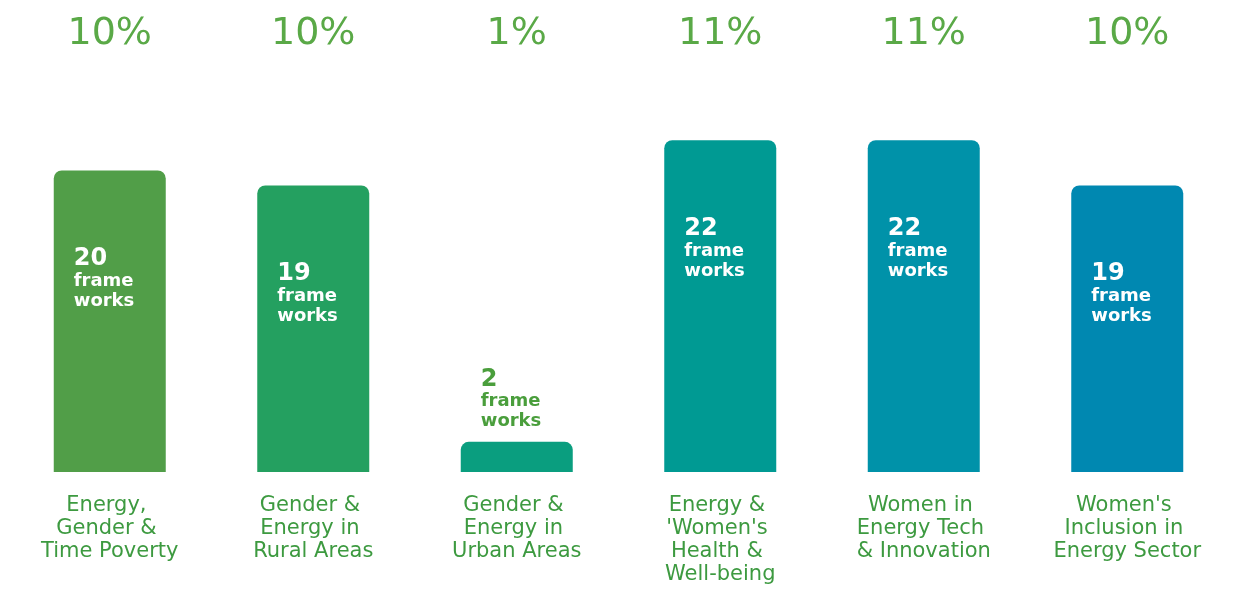  What do you see at coordinates (109, 526) in the screenshot?
I see `x-tick-label: Energy, Gender & Time Poverty` at bounding box center [109, 526].